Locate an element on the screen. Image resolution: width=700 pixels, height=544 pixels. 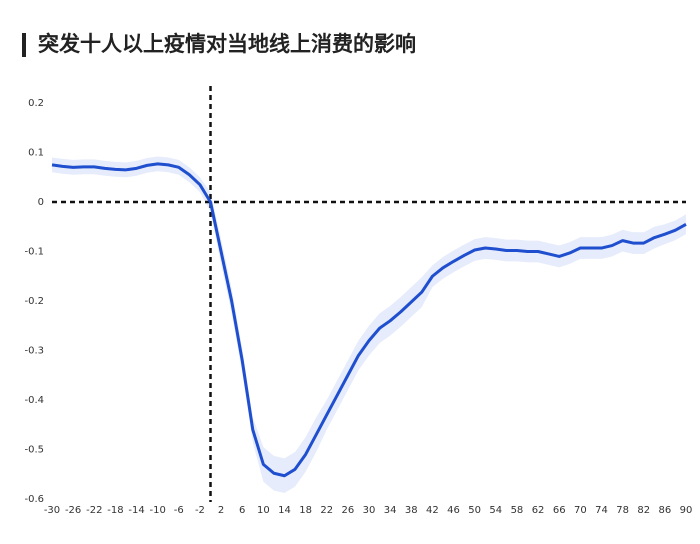
chart-title: 突发十人以上疫情对当地线上消费的影响 is located at coordinates (227, 44).